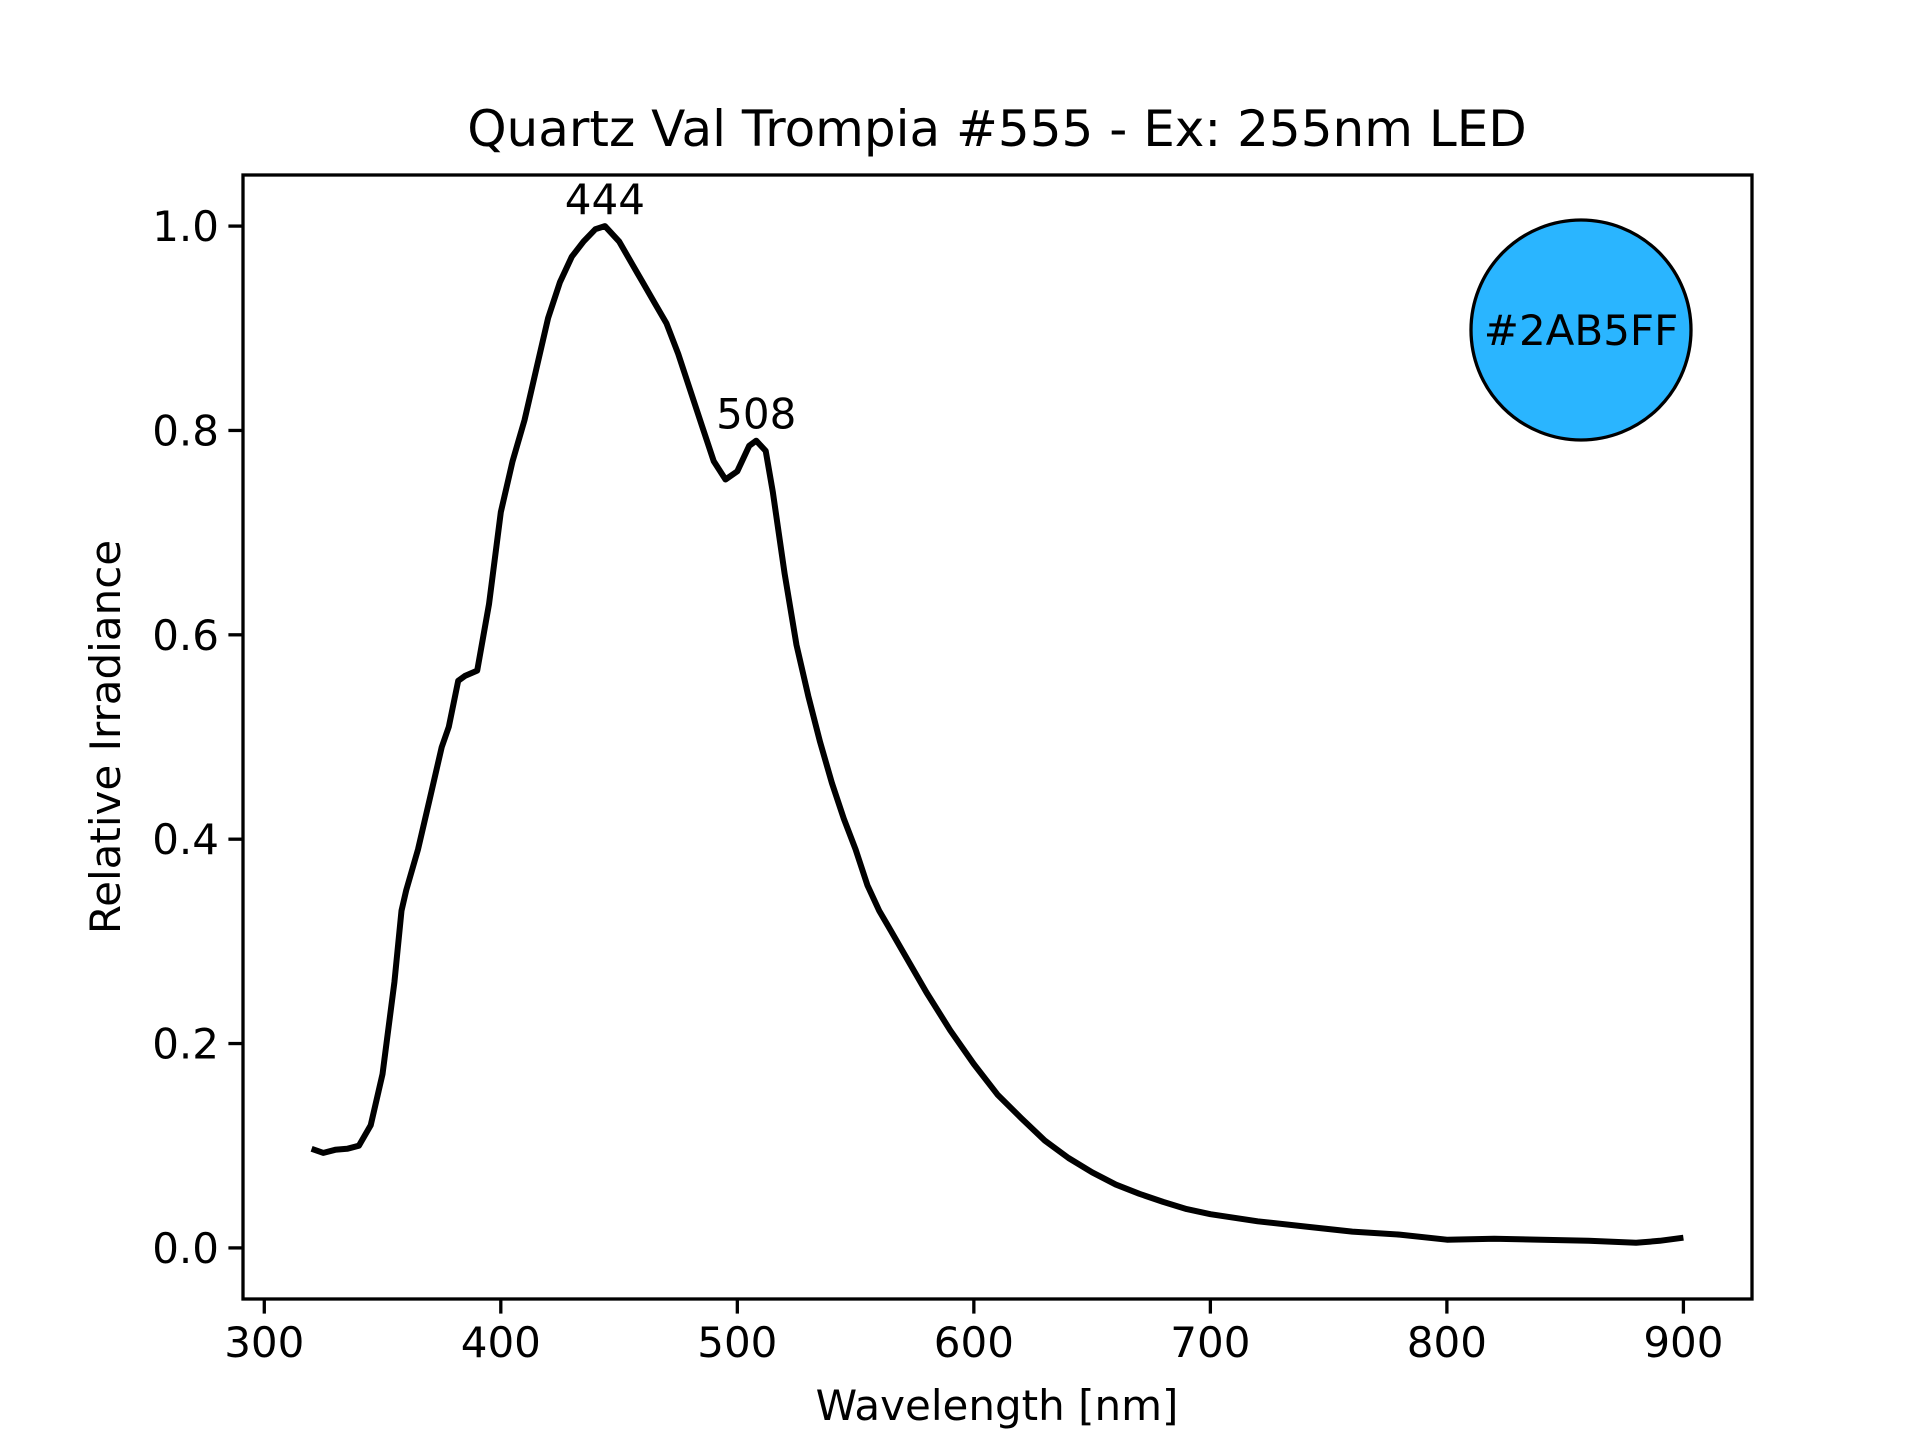  Describe the element at coordinates (185, 430) in the screenshot. I see `y-tick-label: 0.8` at that location.